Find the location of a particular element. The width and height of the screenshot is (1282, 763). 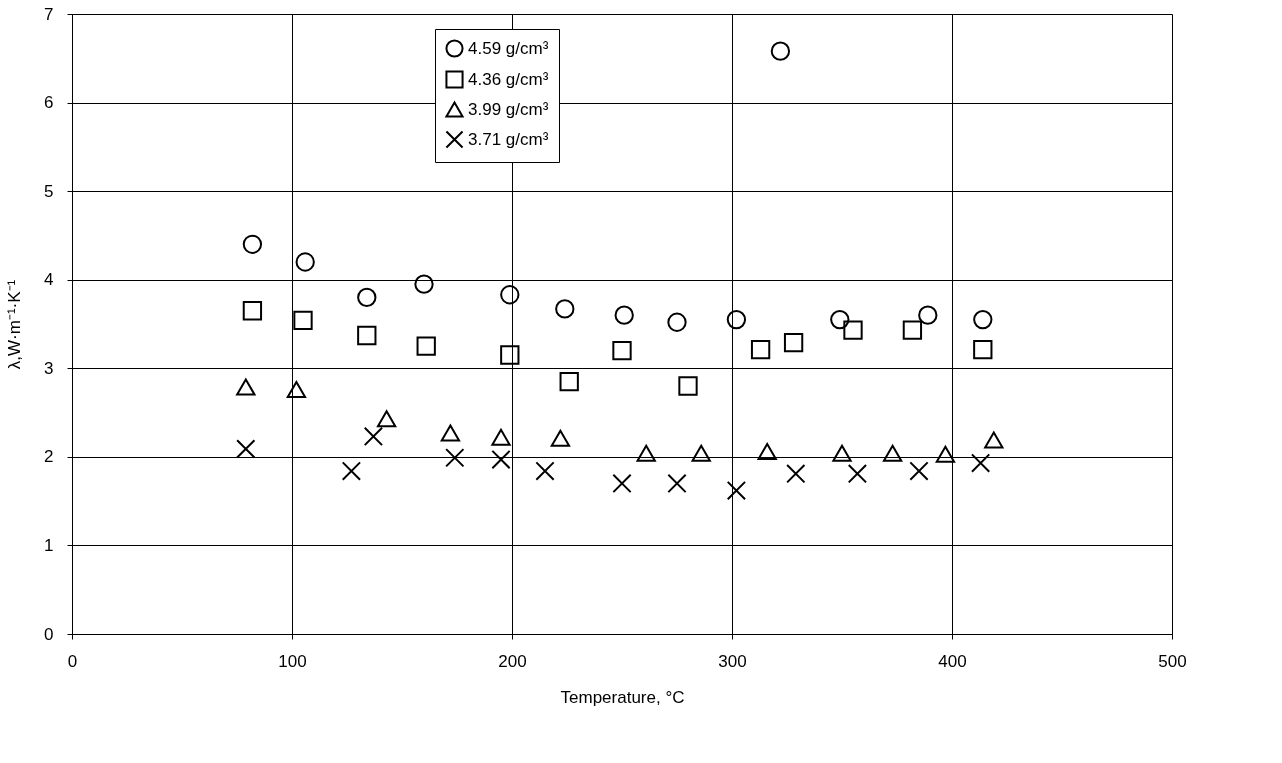

legend-label: 4.36 g/cm³ is located at coordinates (508, 79).